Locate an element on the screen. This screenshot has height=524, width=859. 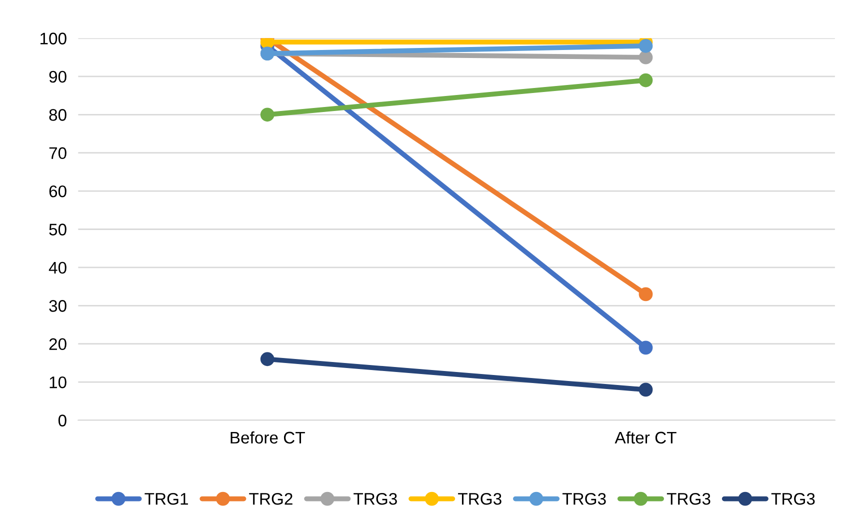
y-tick-label: 40 is located at coordinates (57, 268).